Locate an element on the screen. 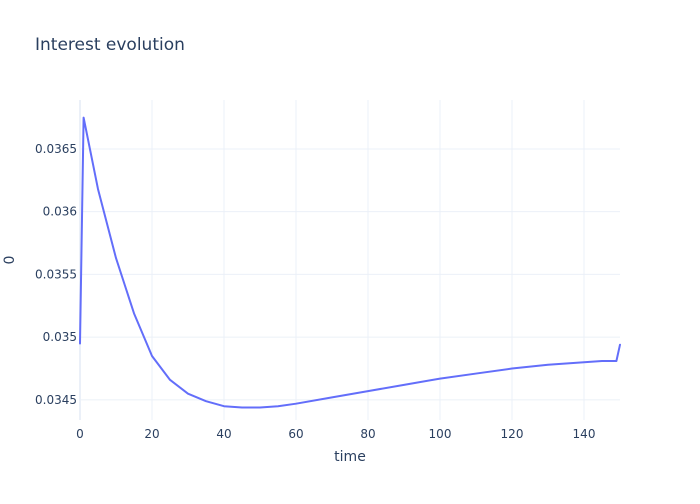 The height and width of the screenshot is (504, 700). y-tick-label: 0.036 is located at coordinates (60, 212).